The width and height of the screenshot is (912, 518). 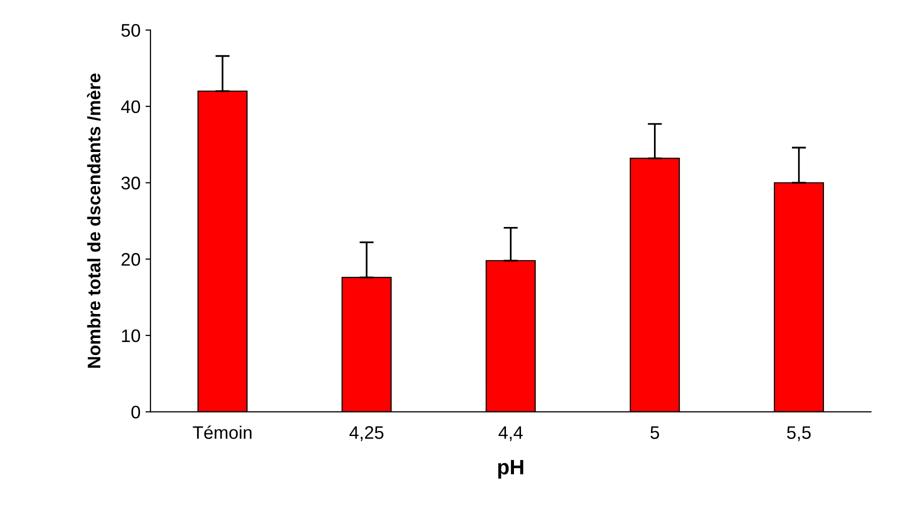 I want to click on x-axis-title: pH, so click(x=511, y=469).